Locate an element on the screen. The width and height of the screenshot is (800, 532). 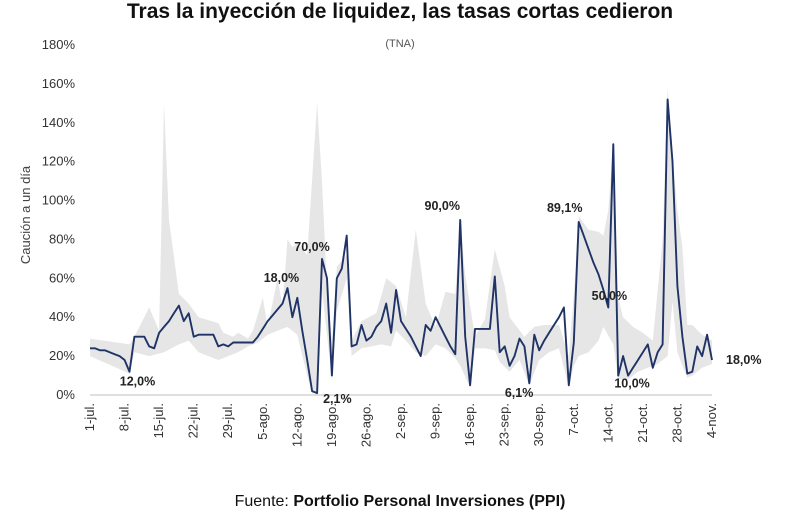
data-label: 50,0% is located at coordinates (609, 296).